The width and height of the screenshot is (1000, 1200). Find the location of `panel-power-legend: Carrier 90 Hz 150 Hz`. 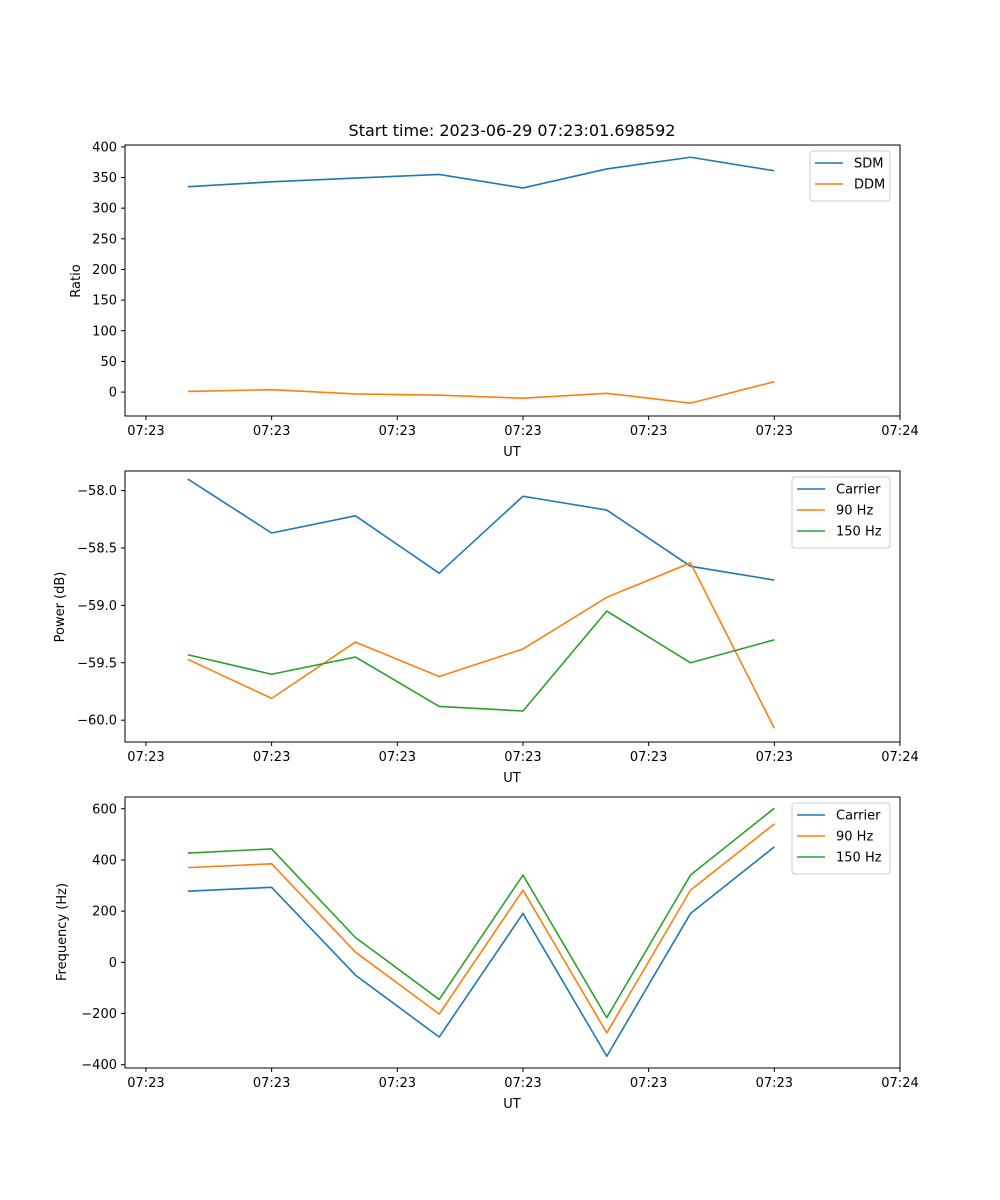

panel-power-legend: Carrier 90 Hz 150 Hz is located at coordinates (841, 512).